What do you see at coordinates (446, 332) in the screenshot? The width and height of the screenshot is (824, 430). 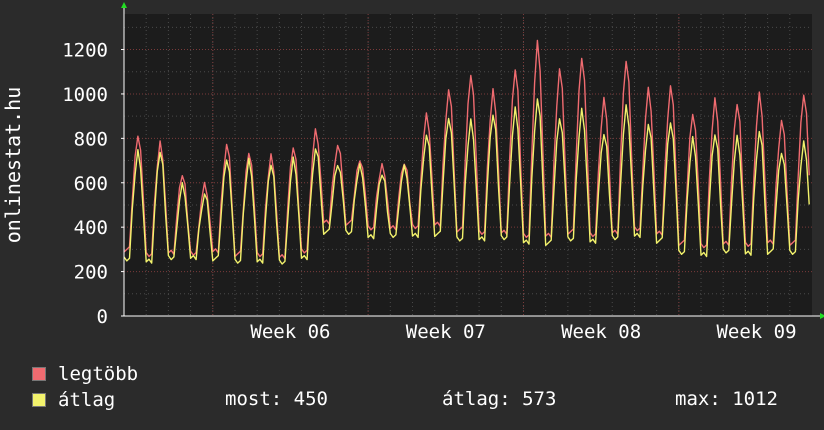 I see `x-tick-label: Week 07` at bounding box center [446, 332].